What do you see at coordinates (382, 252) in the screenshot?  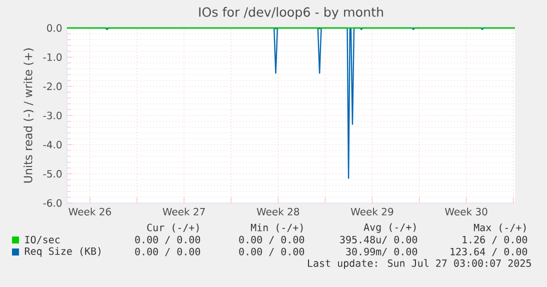 I see `text: 30.99m/ 0.00` at bounding box center [382, 252].